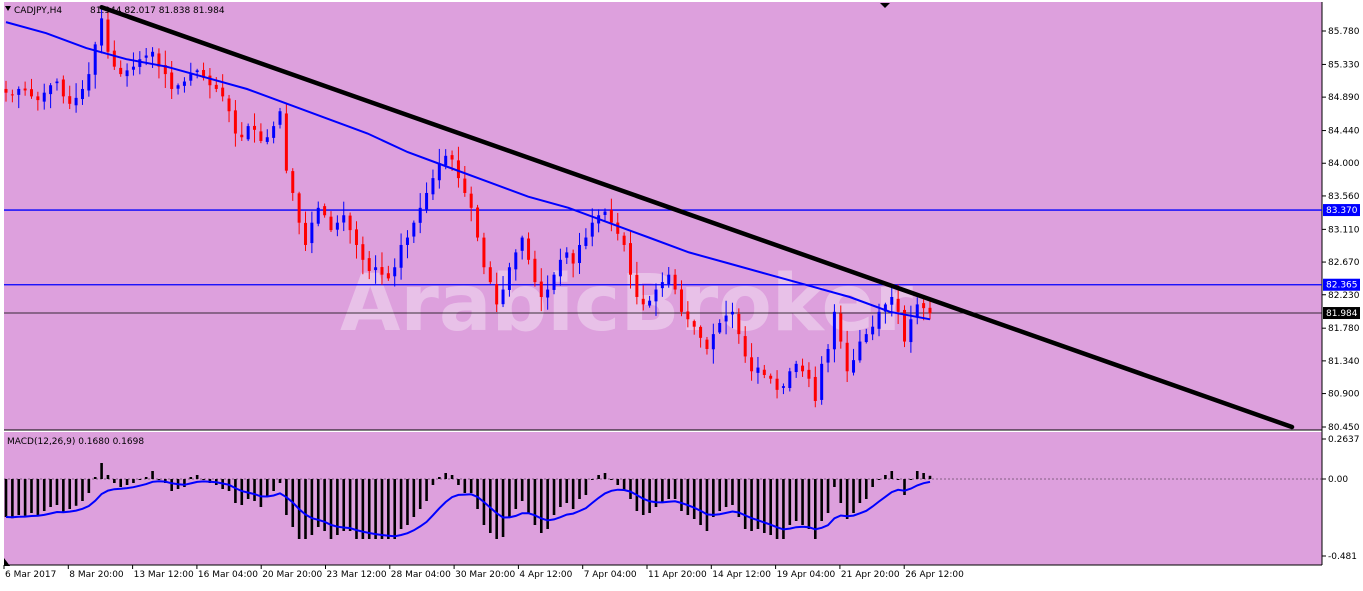  I want to click on time-tick-label: 20 Mar 20:00, so click(292, 575).